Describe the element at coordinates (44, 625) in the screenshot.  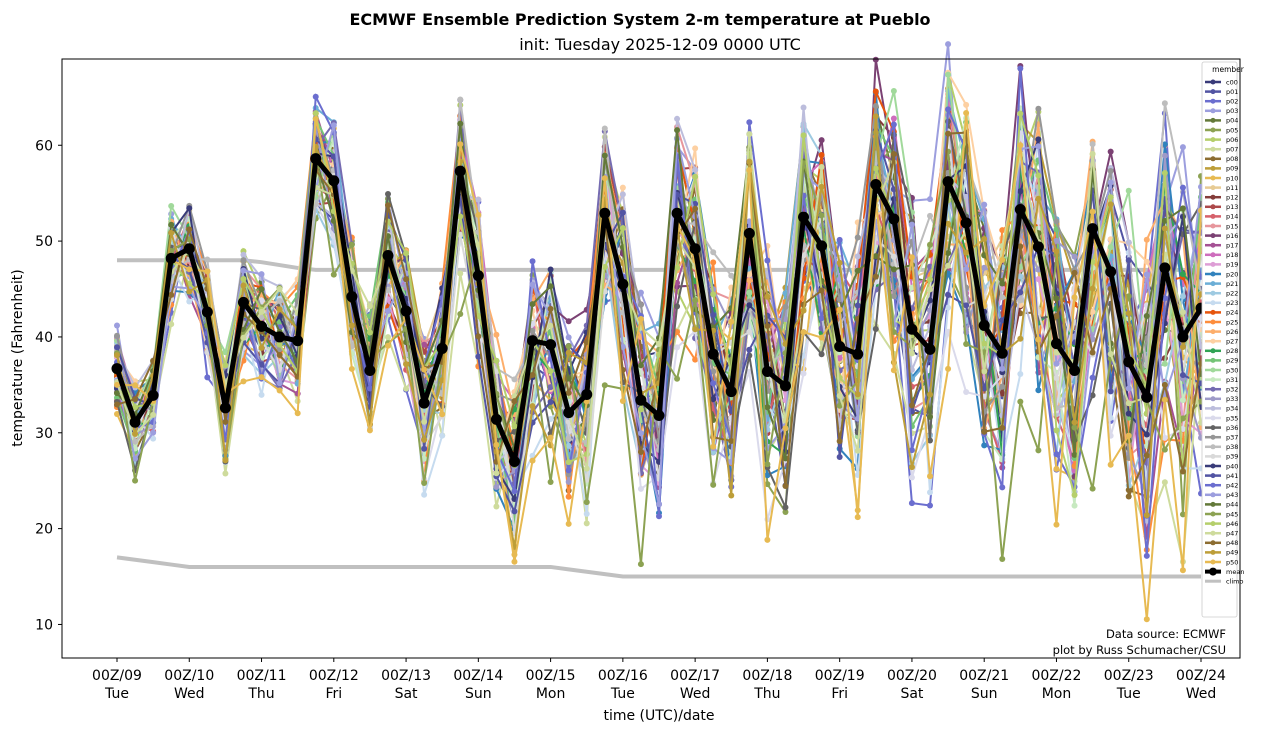
I see `y-tick-label: 10` at that location.